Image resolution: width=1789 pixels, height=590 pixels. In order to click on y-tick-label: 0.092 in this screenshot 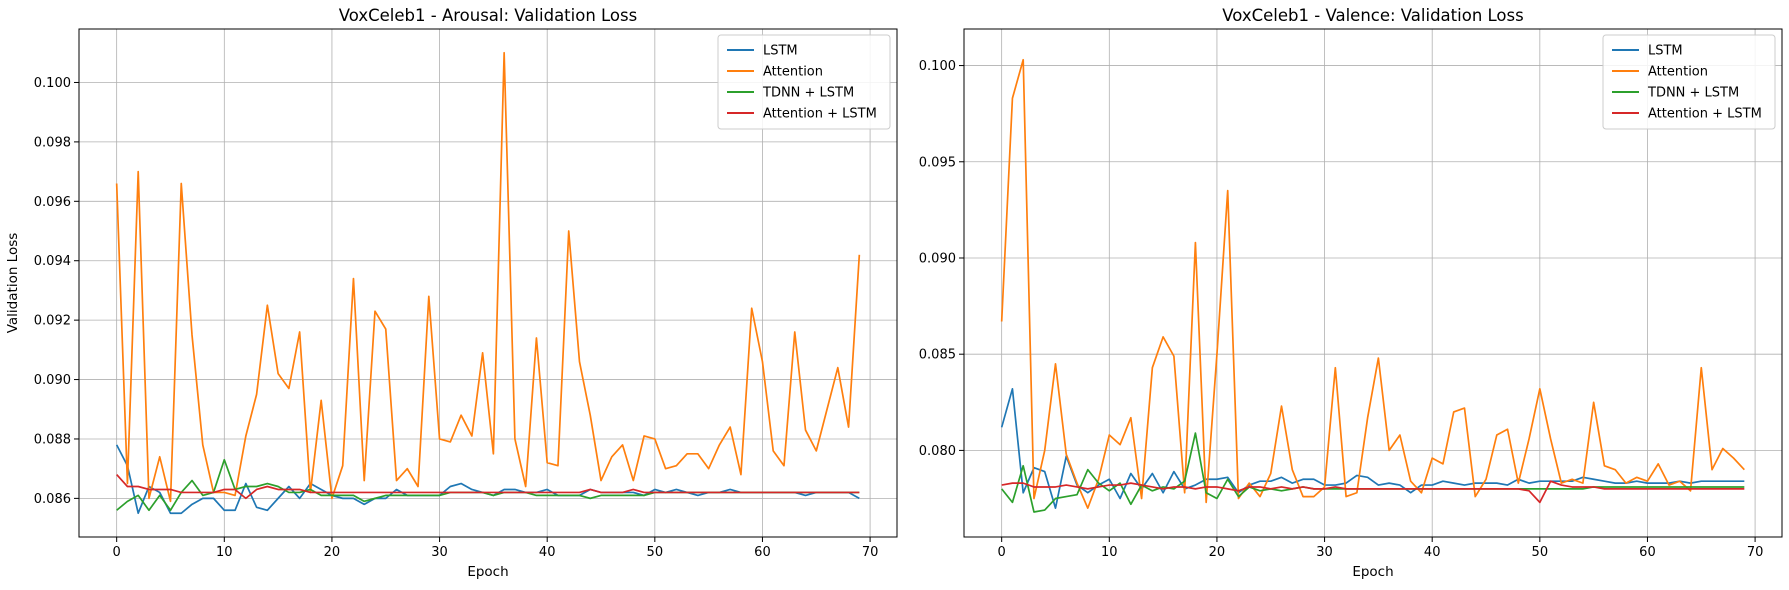, I will do `click(52, 321)`.